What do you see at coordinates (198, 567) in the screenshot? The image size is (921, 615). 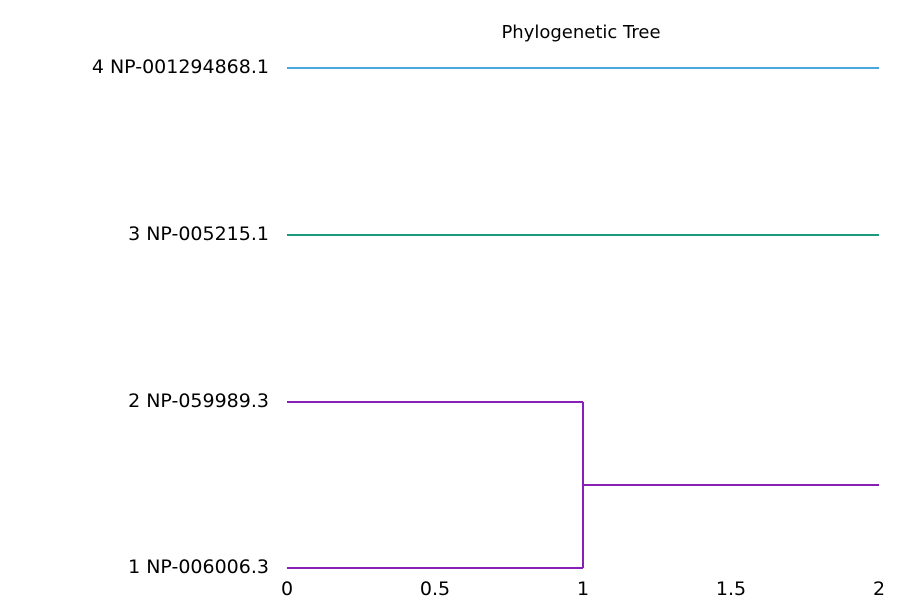 I see `leaf-label: 1 NP-006006.3` at bounding box center [198, 567].